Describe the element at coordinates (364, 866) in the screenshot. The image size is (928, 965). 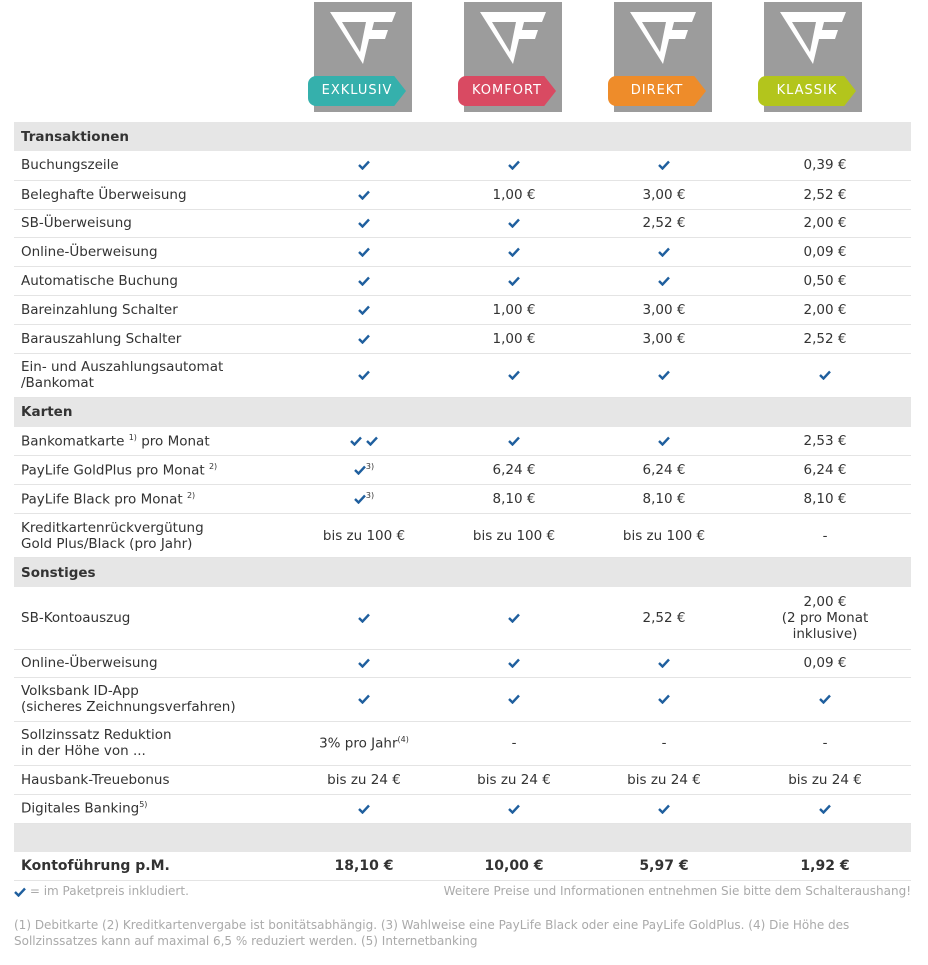
I see `total-price: 18,10 €` at that location.